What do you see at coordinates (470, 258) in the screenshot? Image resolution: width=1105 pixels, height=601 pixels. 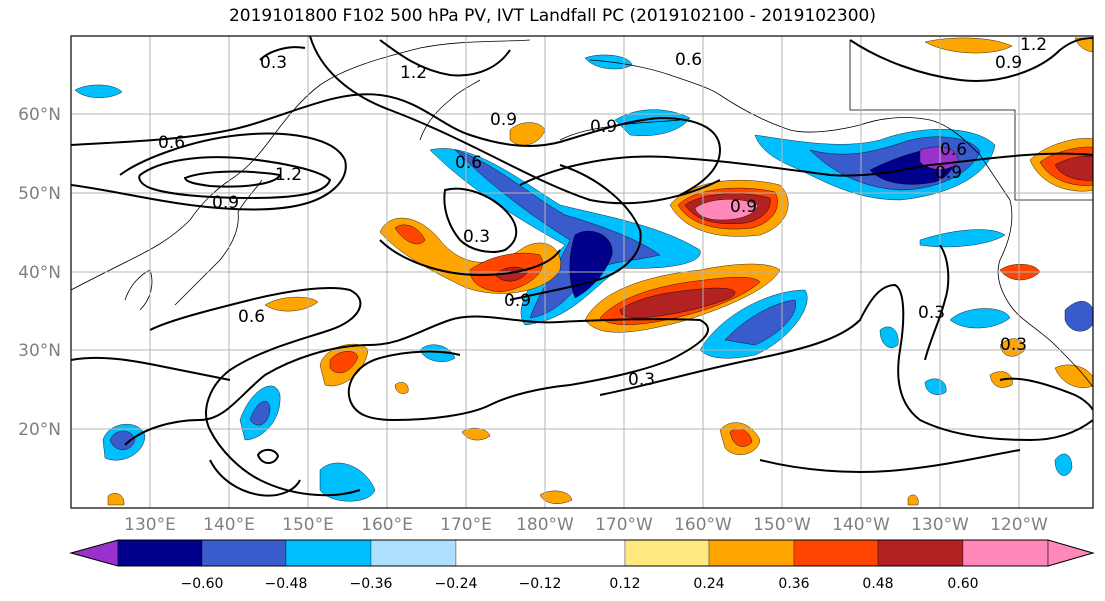 I see `contour-09-mid` at bounding box center [470, 258].